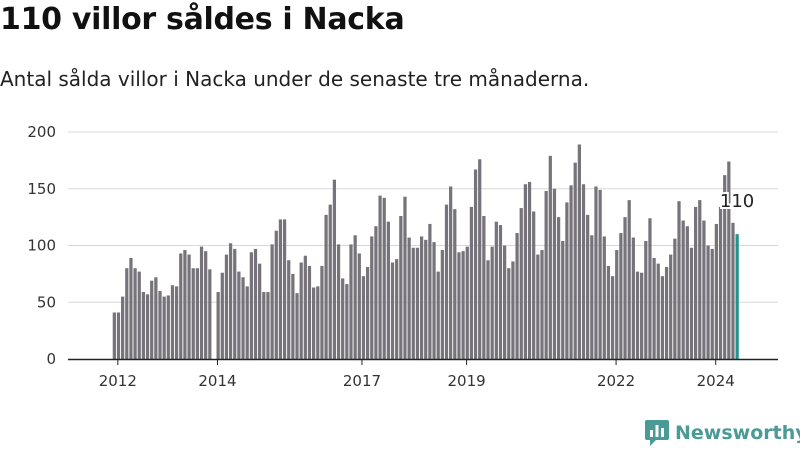 The width and height of the screenshot is (800, 450). Describe the element at coordinates (737, 433) in the screenshot. I see `brand-name: Newsworthy` at that location.